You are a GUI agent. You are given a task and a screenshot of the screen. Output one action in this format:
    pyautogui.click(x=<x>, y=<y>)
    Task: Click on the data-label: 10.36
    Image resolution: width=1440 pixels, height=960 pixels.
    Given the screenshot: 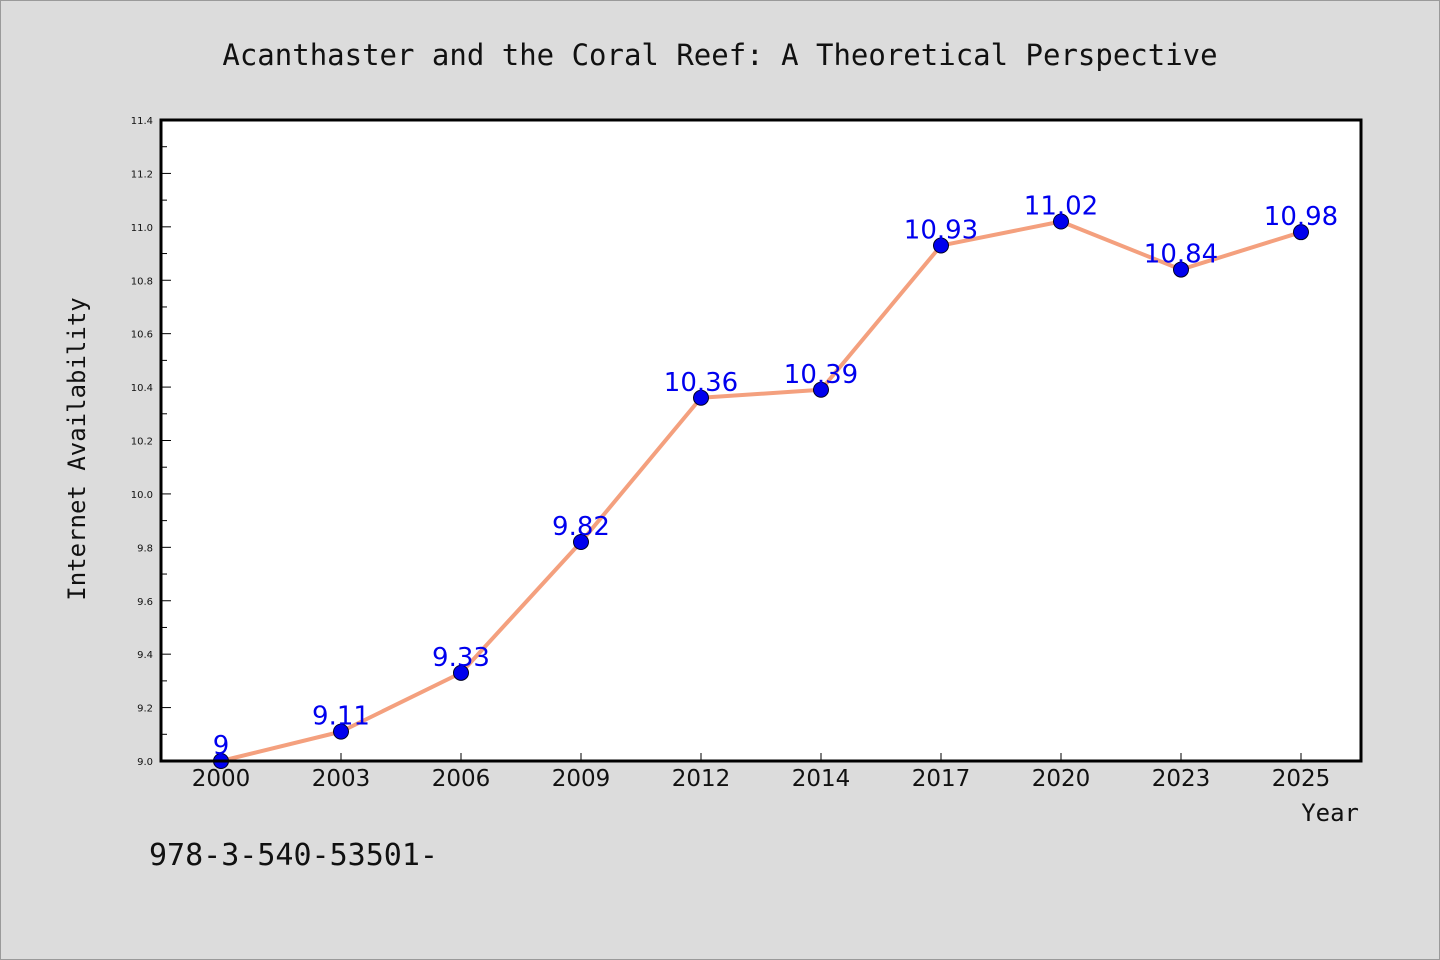 What is the action you would take?
    pyautogui.click(x=701, y=383)
    